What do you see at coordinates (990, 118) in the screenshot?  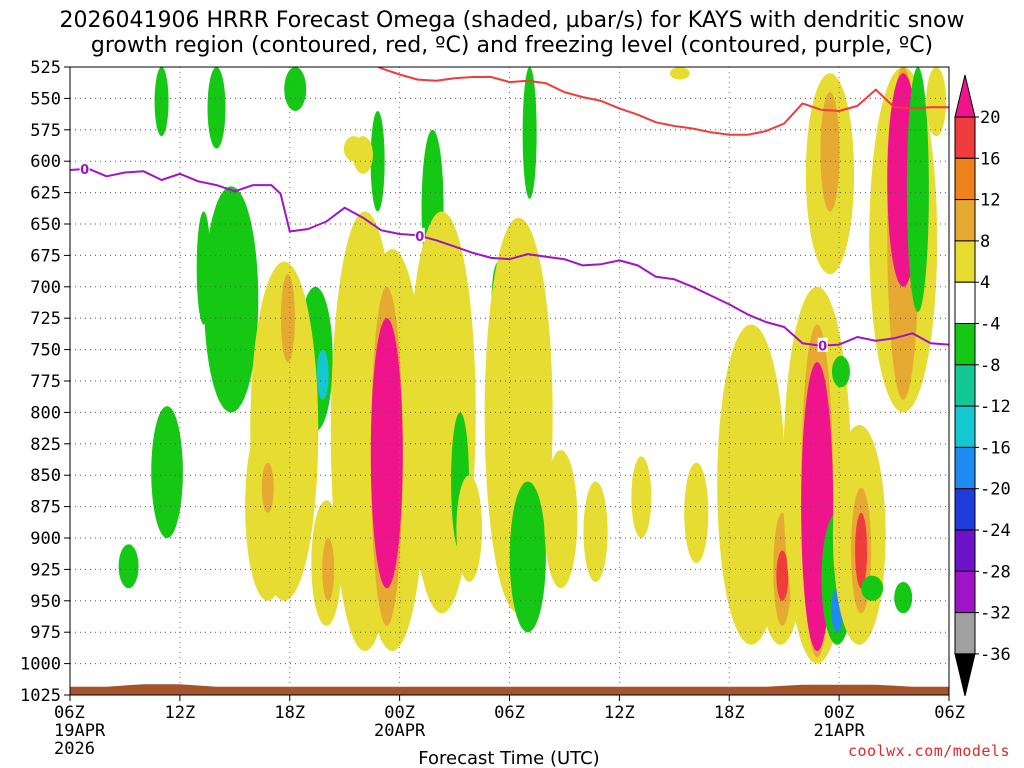 I see `colorbar-label: 20` at bounding box center [990, 118].